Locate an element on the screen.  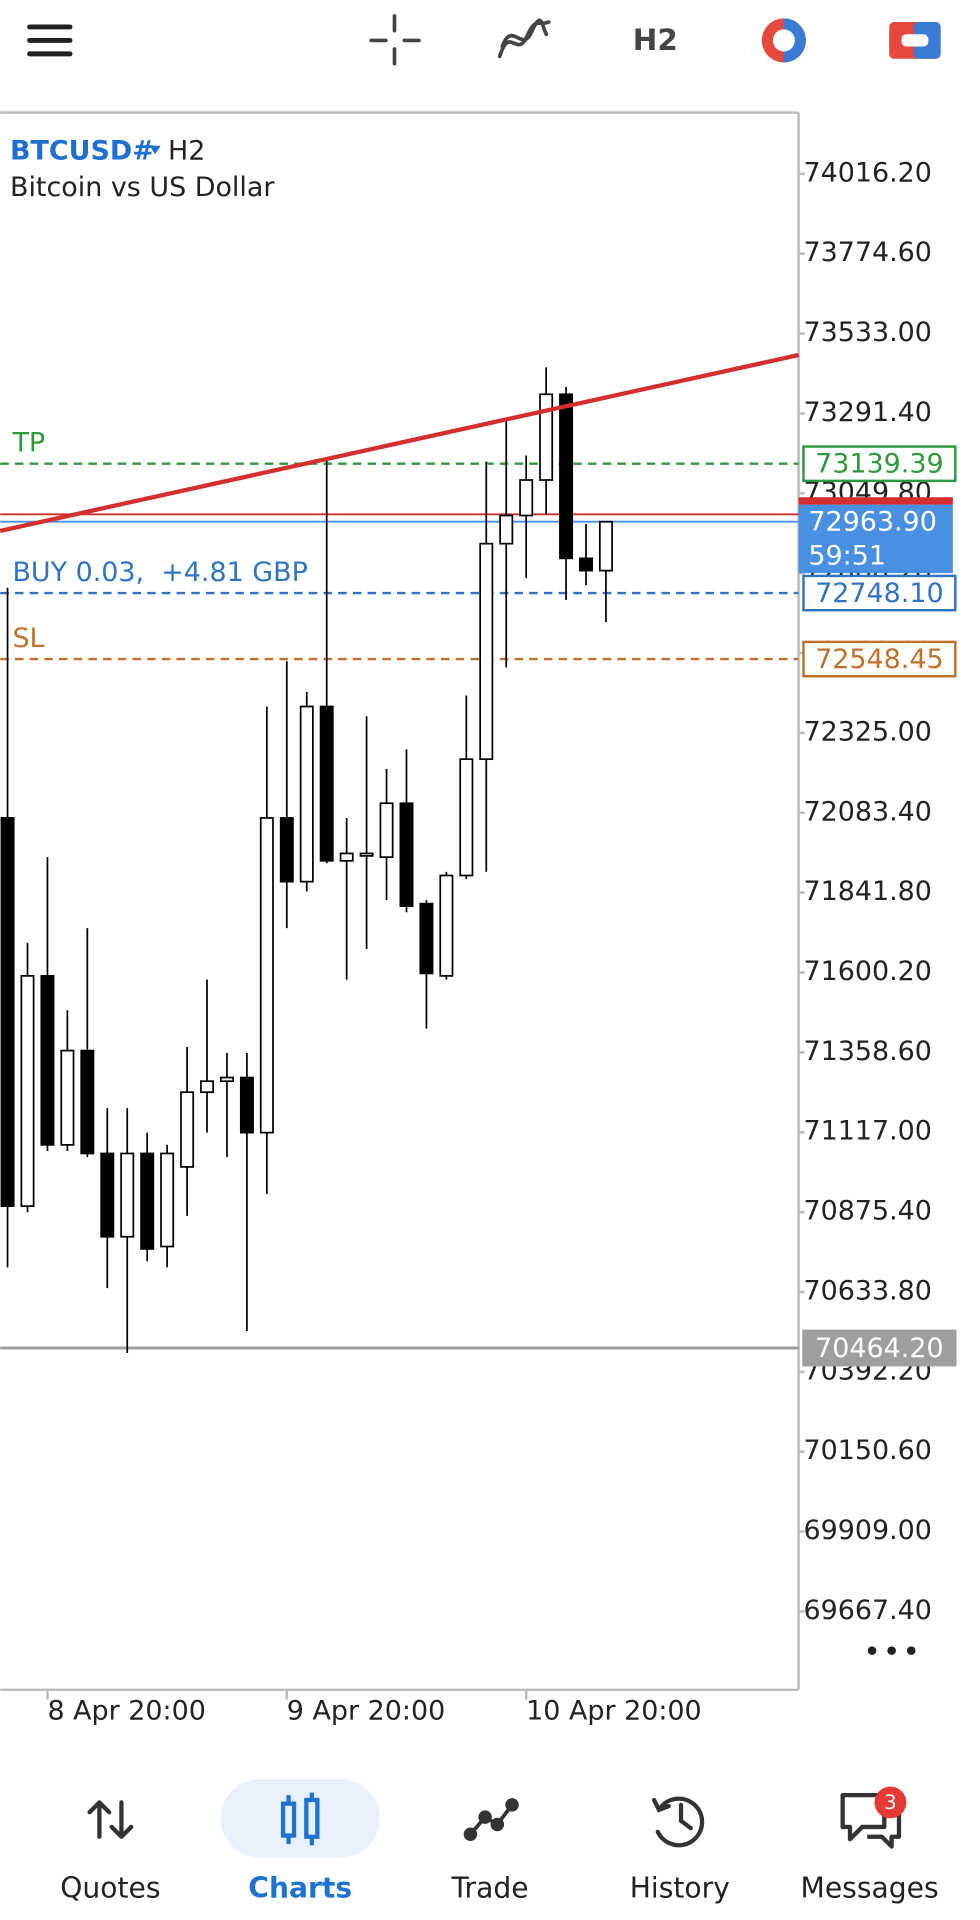
trade-button is located at coordinates (783, 40).